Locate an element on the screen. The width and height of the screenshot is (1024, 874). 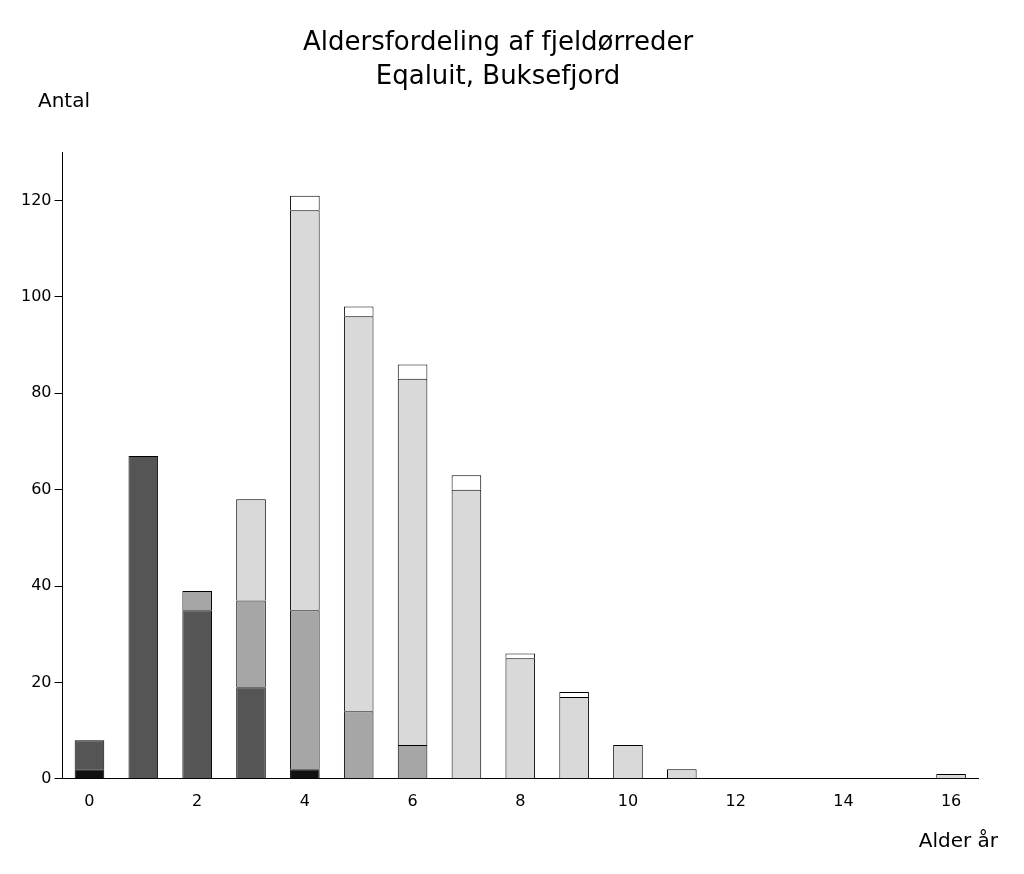
y-tick-label: 60 is located at coordinates (41, 488).